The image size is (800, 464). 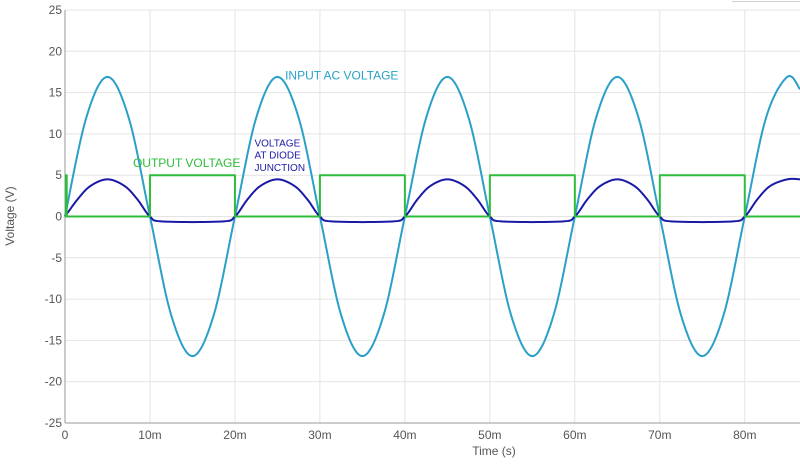 What do you see at coordinates (494, 451) in the screenshot?
I see `x-axis-title: Time (s)` at bounding box center [494, 451].